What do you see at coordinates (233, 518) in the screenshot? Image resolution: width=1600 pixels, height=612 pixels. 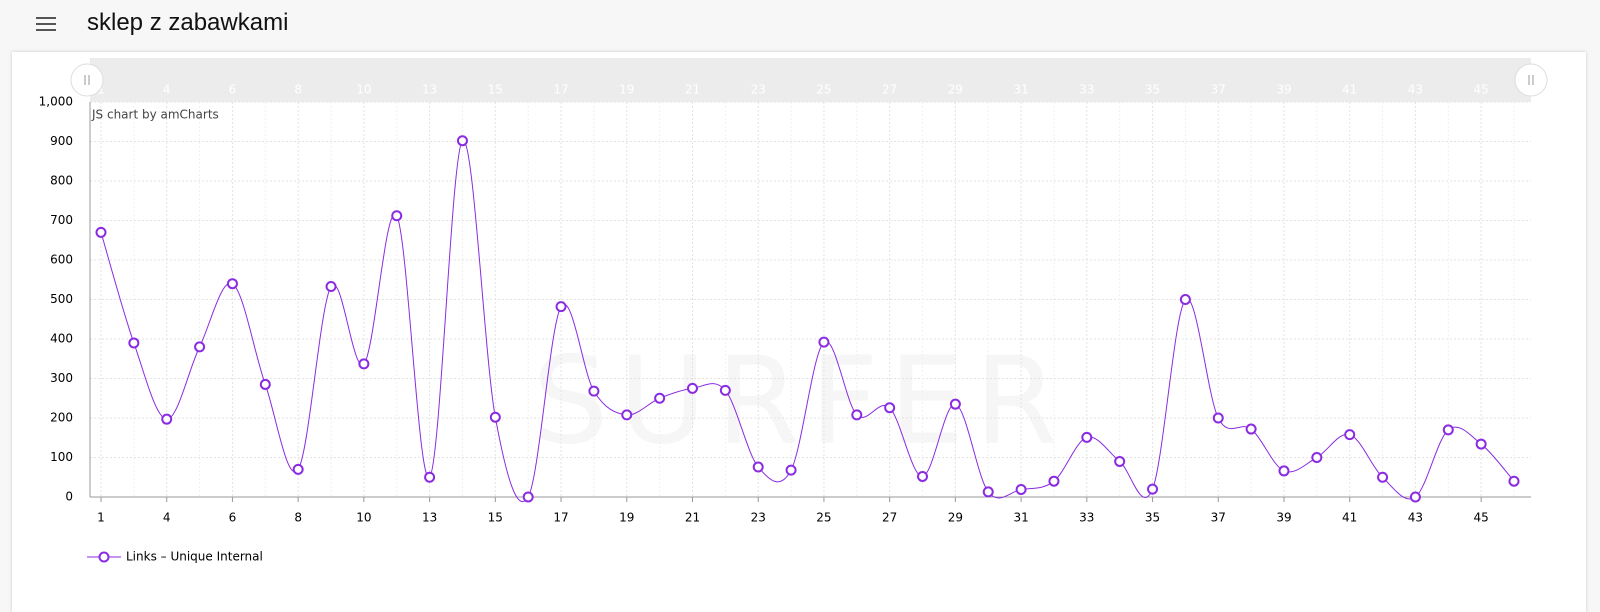 I see `x-tick-label: 6` at bounding box center [233, 518].